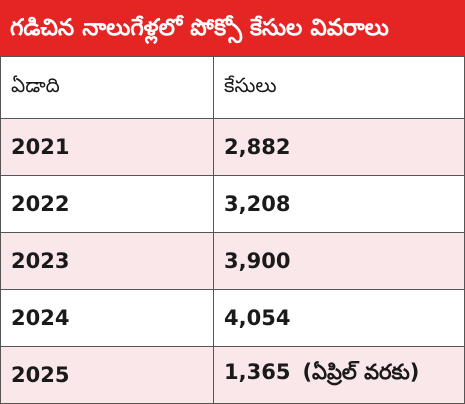 This screenshot has width=465, height=404. Describe the element at coordinates (257, 318) in the screenshot. I see `cases-value: 4,054` at that location.